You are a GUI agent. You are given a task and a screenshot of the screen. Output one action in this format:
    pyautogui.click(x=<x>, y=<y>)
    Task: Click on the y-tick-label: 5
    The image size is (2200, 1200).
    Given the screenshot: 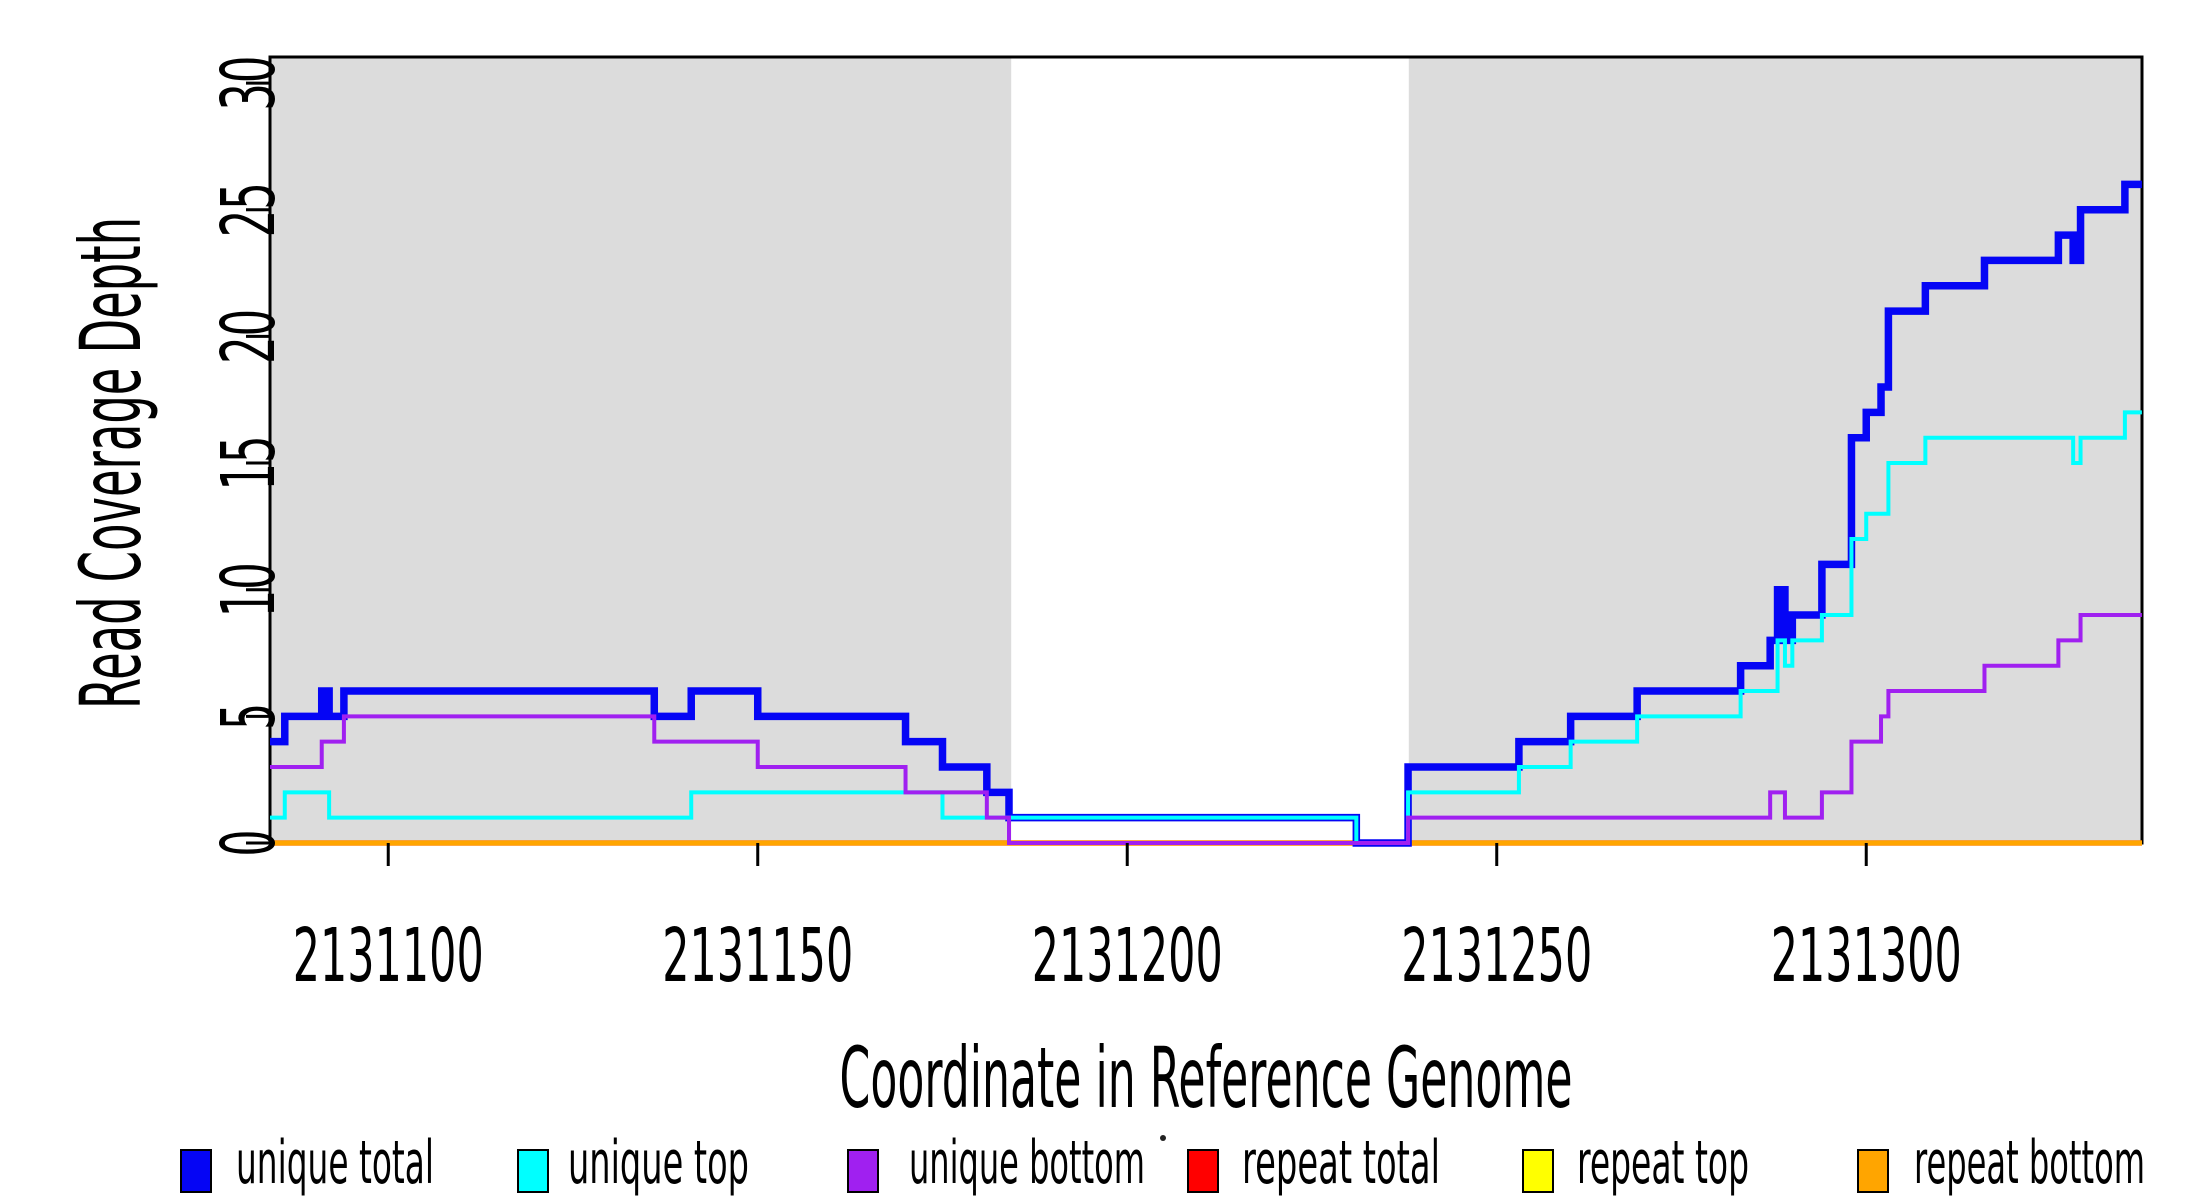 What is the action you would take?
    pyautogui.click(x=249, y=716)
    